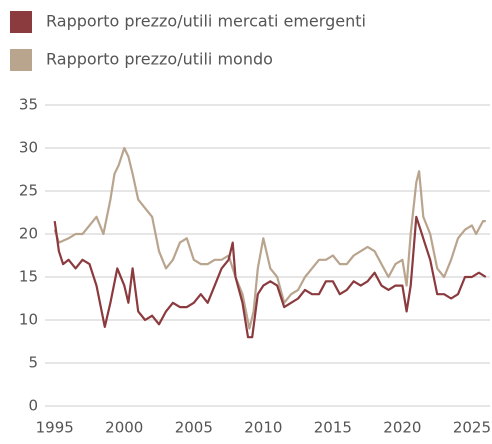 This screenshot has width=492, height=444. Describe the element at coordinates (402, 428) in the screenshot. I see `x-tick-label: 2020` at that location.